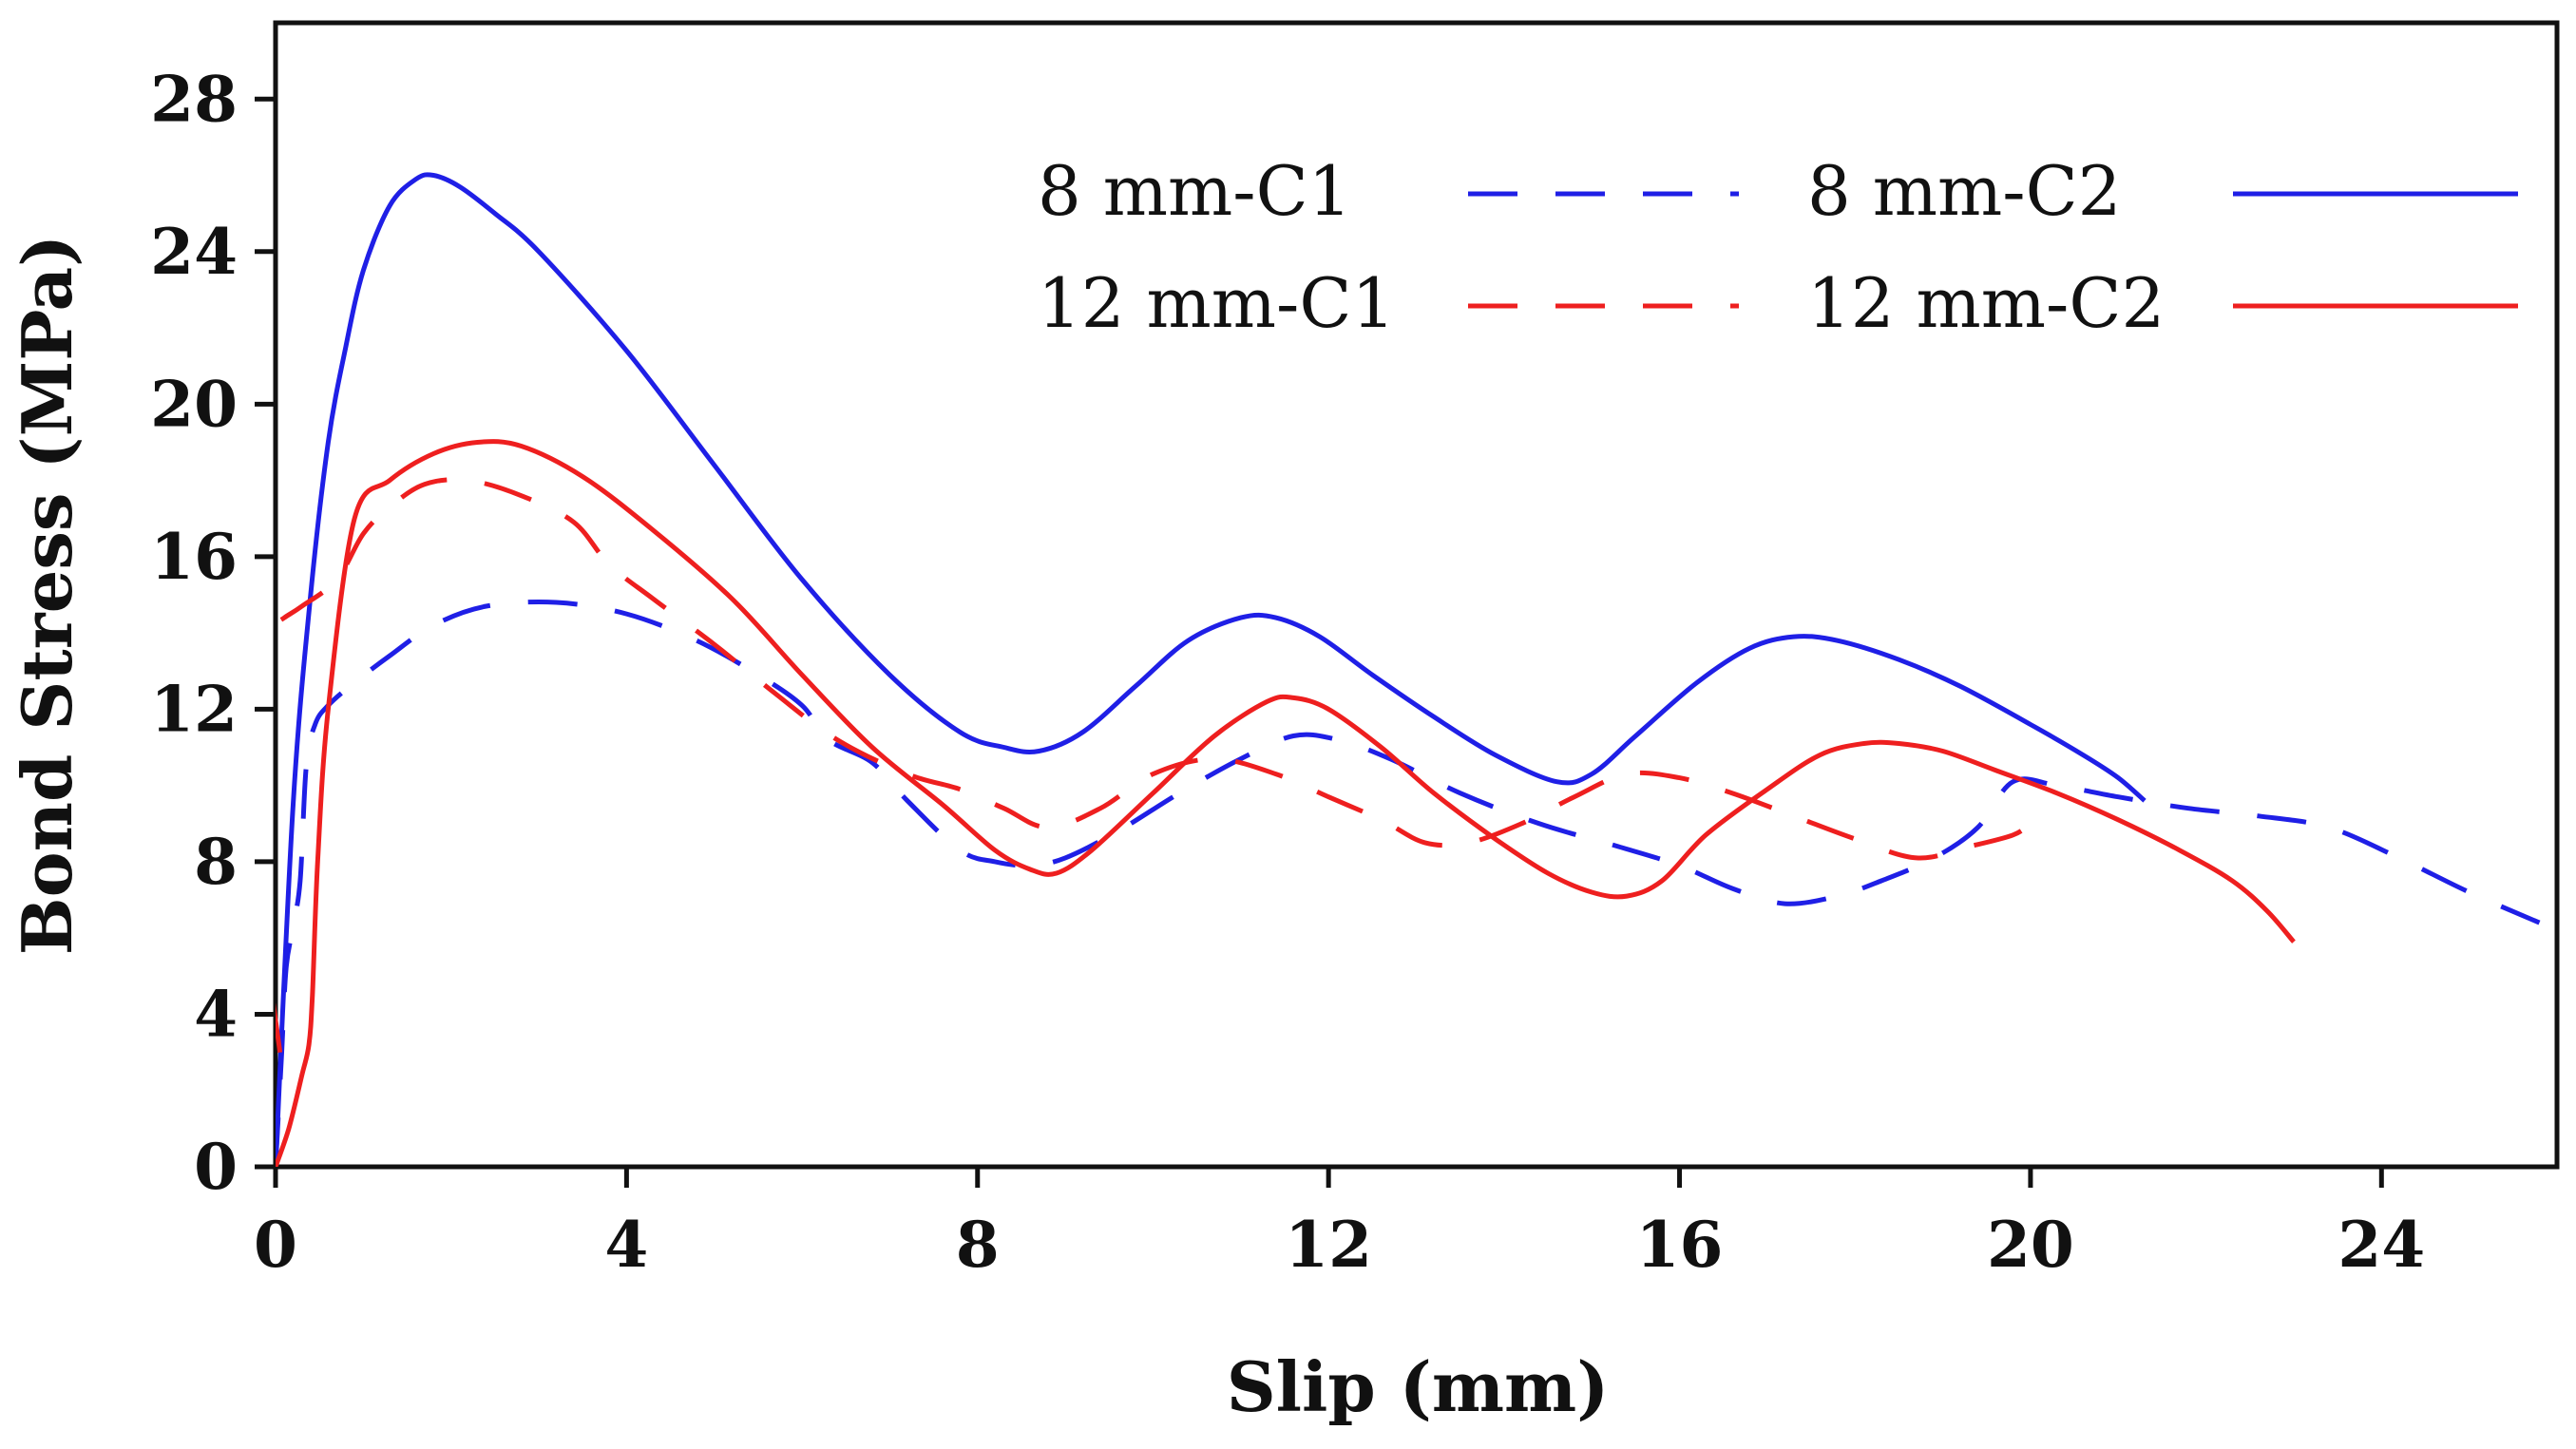 Image resolution: width=2576 pixels, height=1449 pixels. Describe the element at coordinates (2030, 1245) in the screenshot. I see `x-tick-label: 20` at that location.